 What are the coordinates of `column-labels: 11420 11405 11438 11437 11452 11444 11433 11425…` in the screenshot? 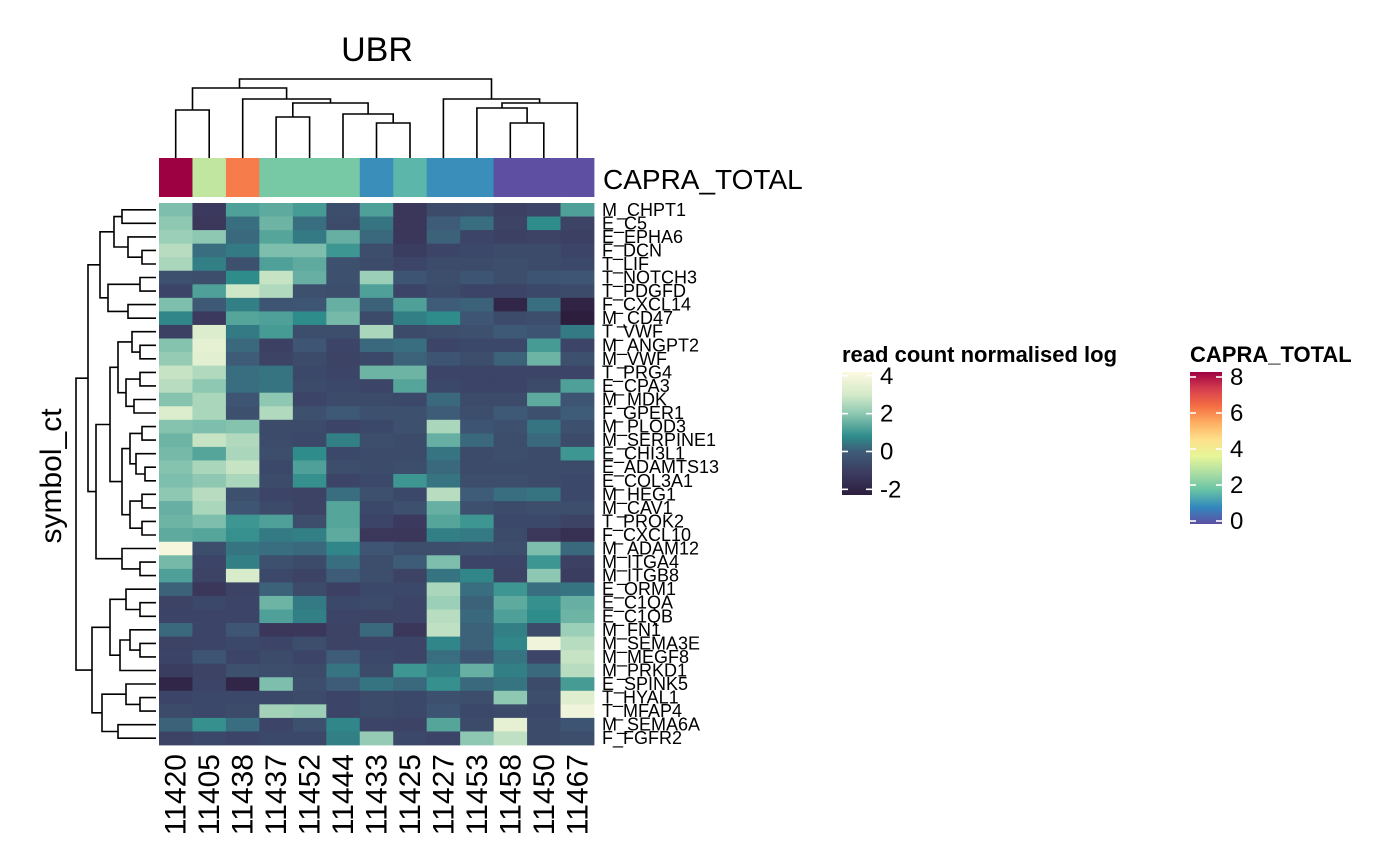 It's located at (377, 794).